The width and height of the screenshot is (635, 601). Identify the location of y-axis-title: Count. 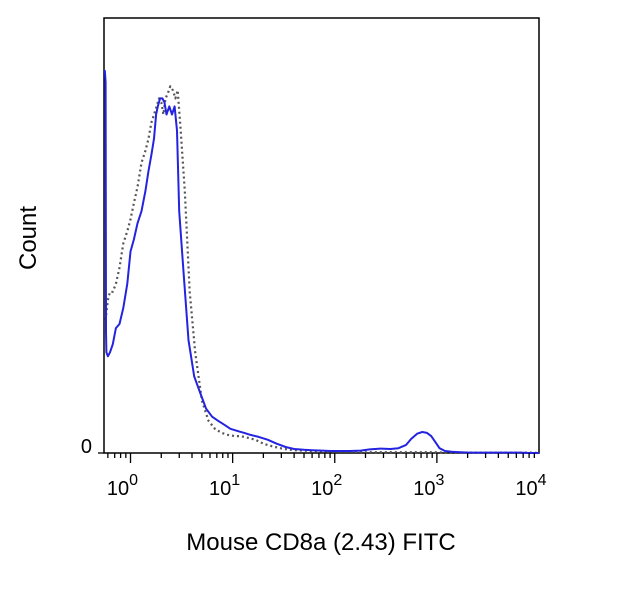
(28, 238).